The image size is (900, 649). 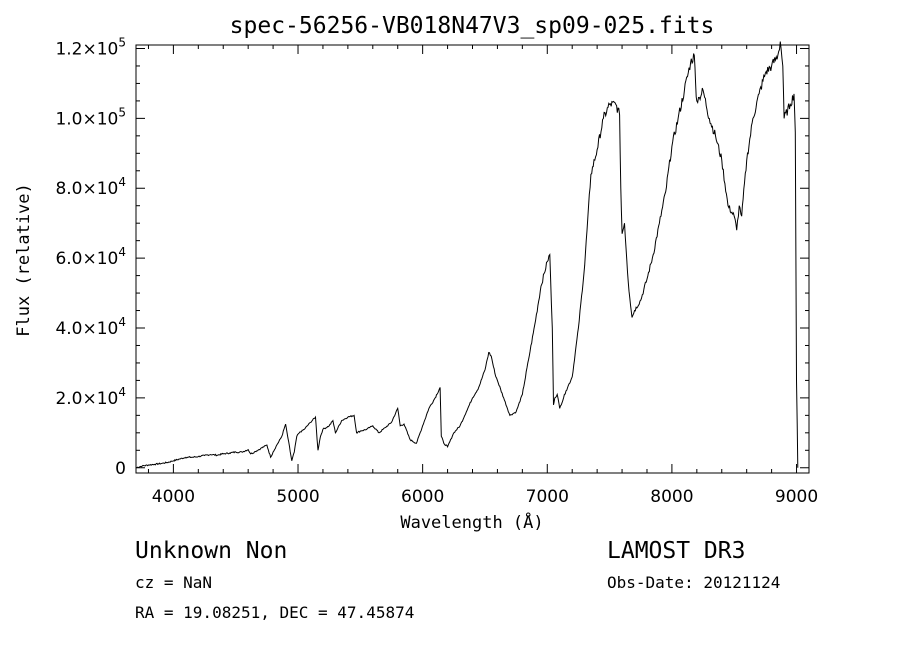 I want to click on redshift-value: cz = NaN, so click(x=174, y=582).